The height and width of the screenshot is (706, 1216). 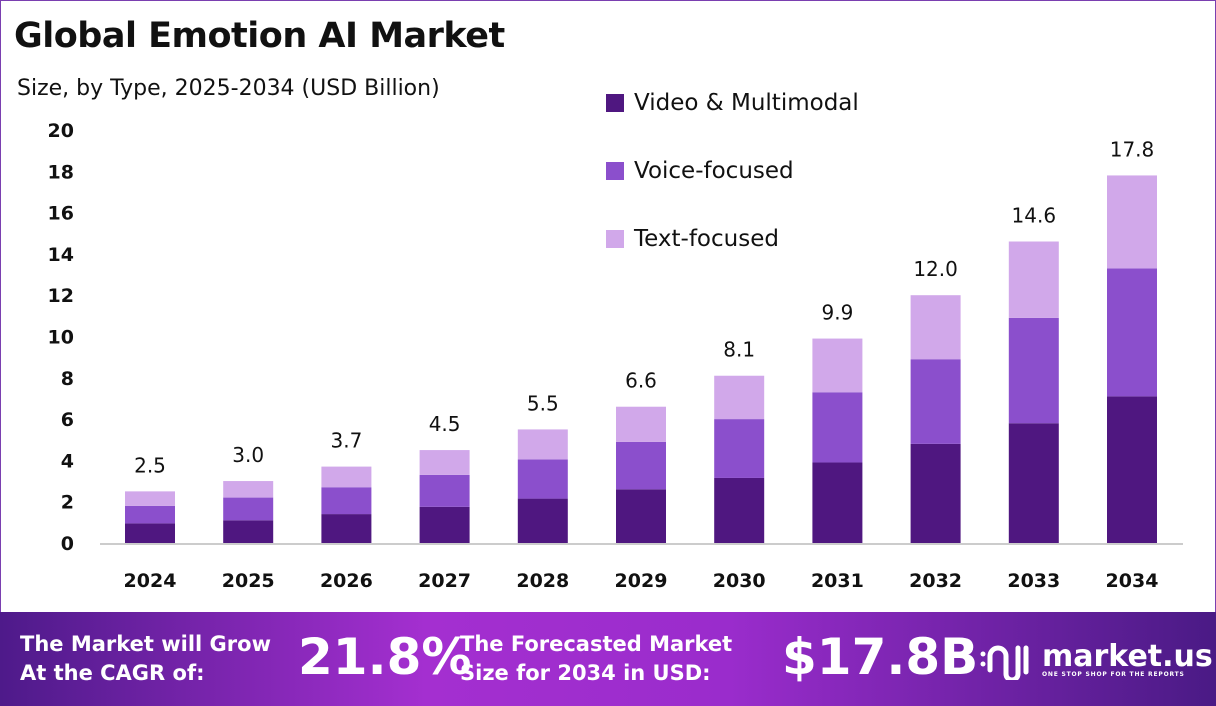 What do you see at coordinates (445, 424) in the screenshot?
I see `bar-total-label: 4.5` at bounding box center [445, 424].